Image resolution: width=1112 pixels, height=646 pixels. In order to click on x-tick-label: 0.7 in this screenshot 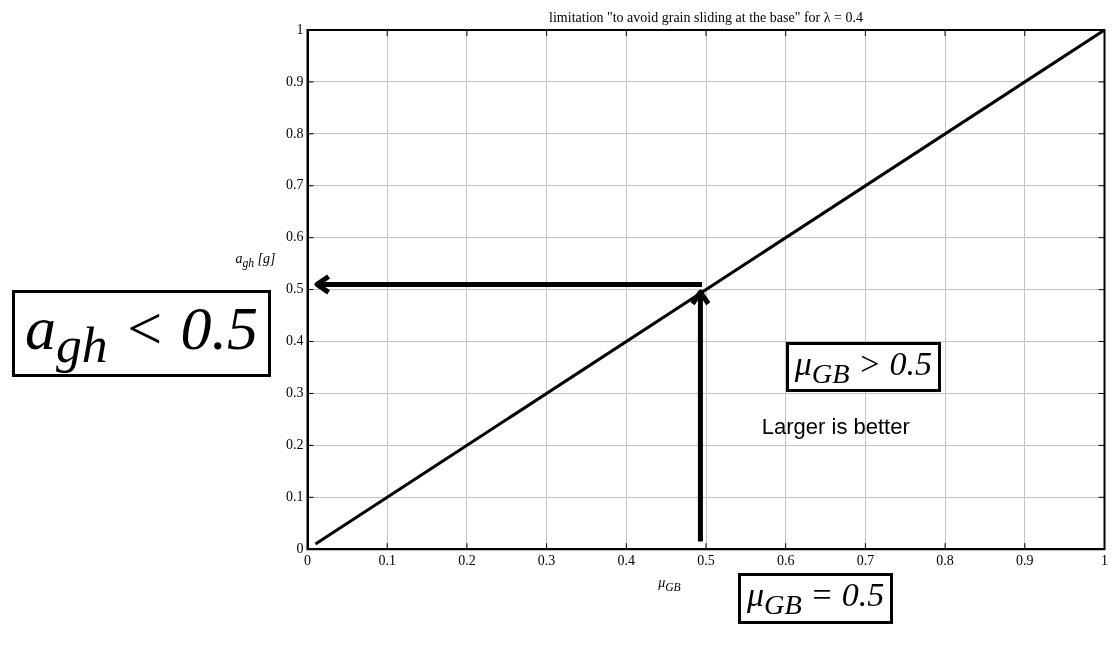, I will do `click(865, 561)`.